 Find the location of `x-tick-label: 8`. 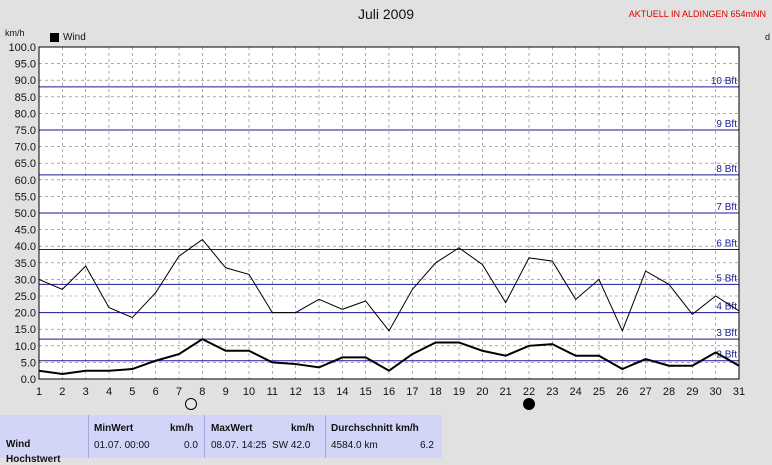

x-tick-label: 8 is located at coordinates (202, 392).